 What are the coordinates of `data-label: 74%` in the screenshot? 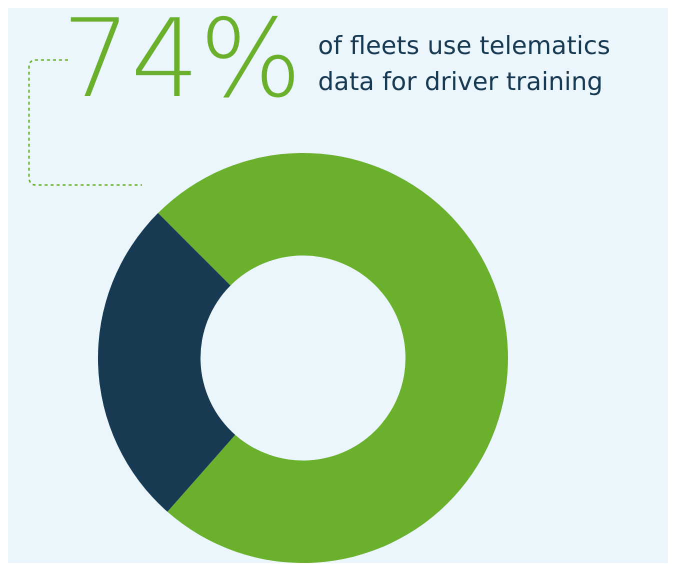 It's located at (182, 61).